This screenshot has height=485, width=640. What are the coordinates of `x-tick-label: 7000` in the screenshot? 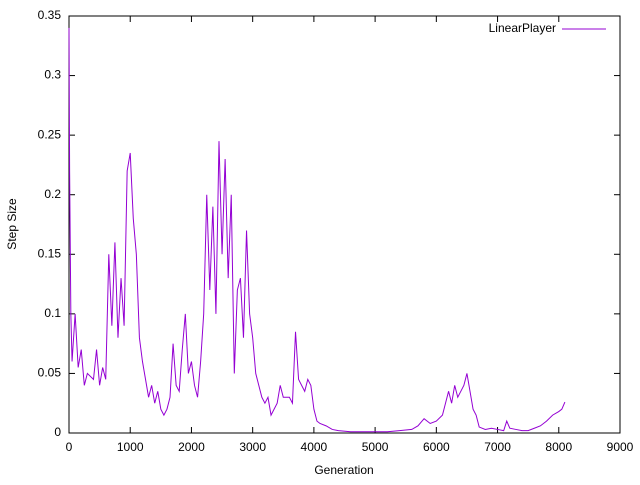 It's located at (497, 447).